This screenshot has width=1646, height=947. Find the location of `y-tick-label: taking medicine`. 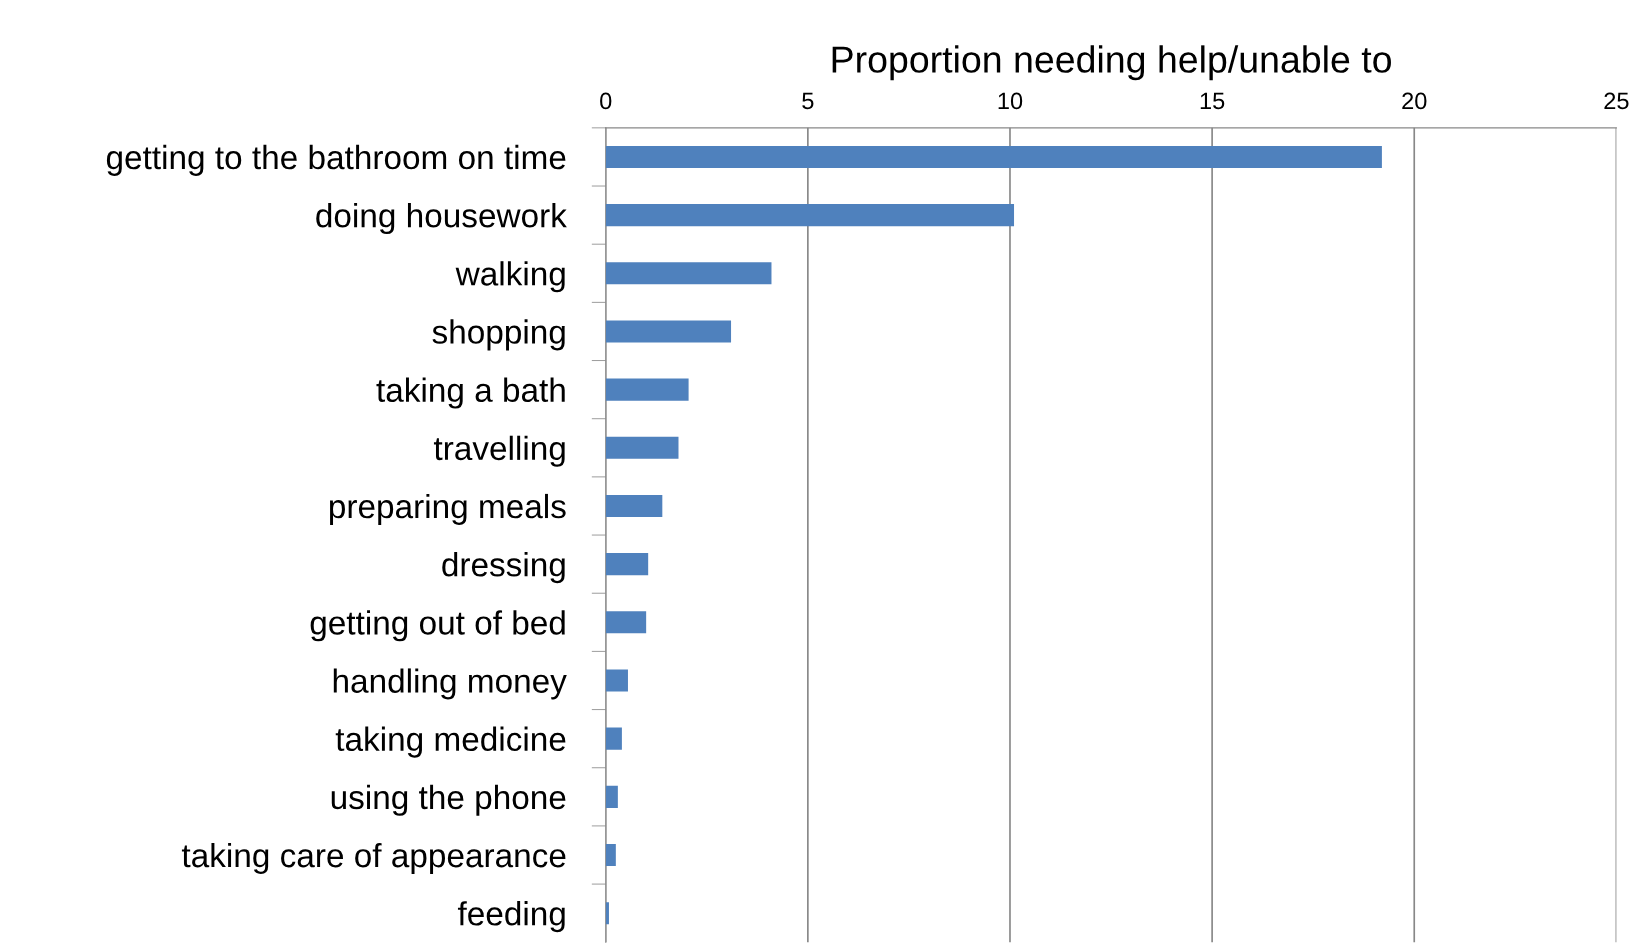

y-tick-label: taking medicine is located at coordinates (450, 742).